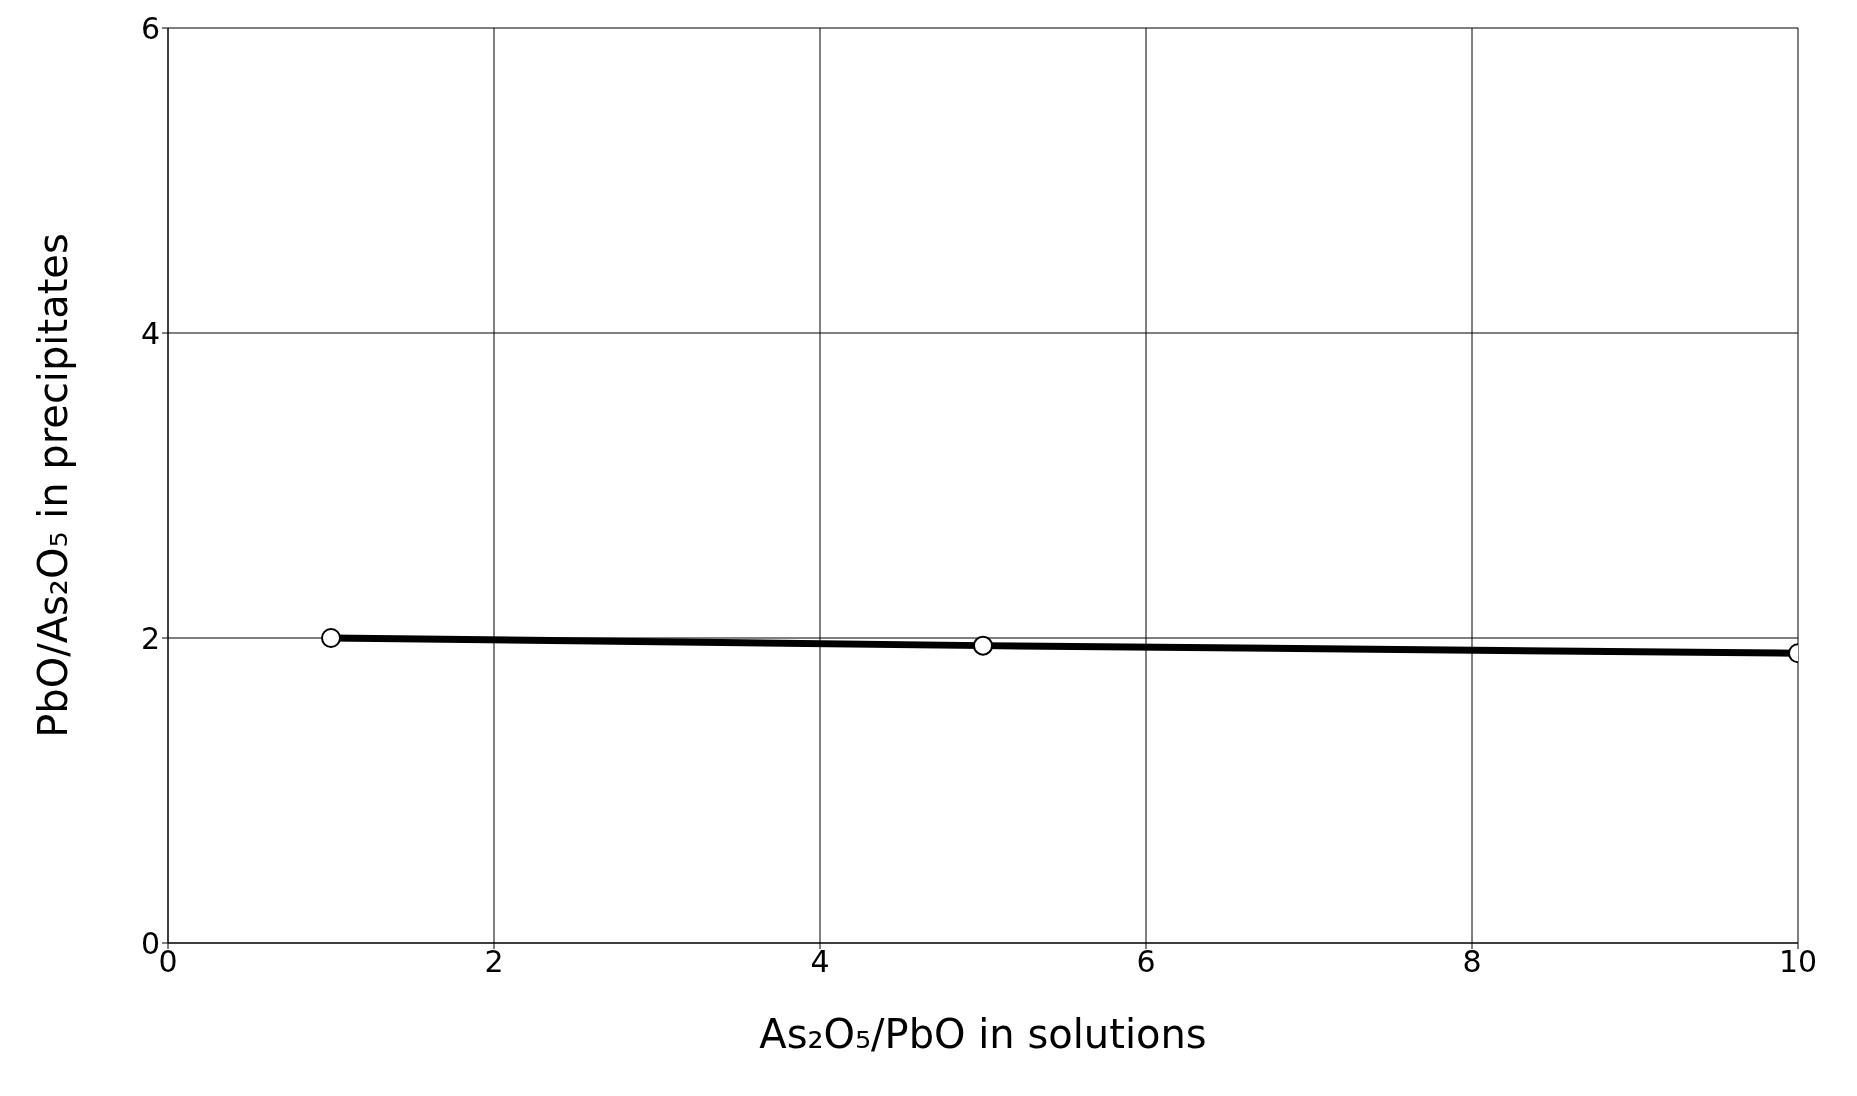 This screenshot has height=1096, width=1857. Describe the element at coordinates (150, 333) in the screenshot. I see `y-tick-label: 4` at that location.